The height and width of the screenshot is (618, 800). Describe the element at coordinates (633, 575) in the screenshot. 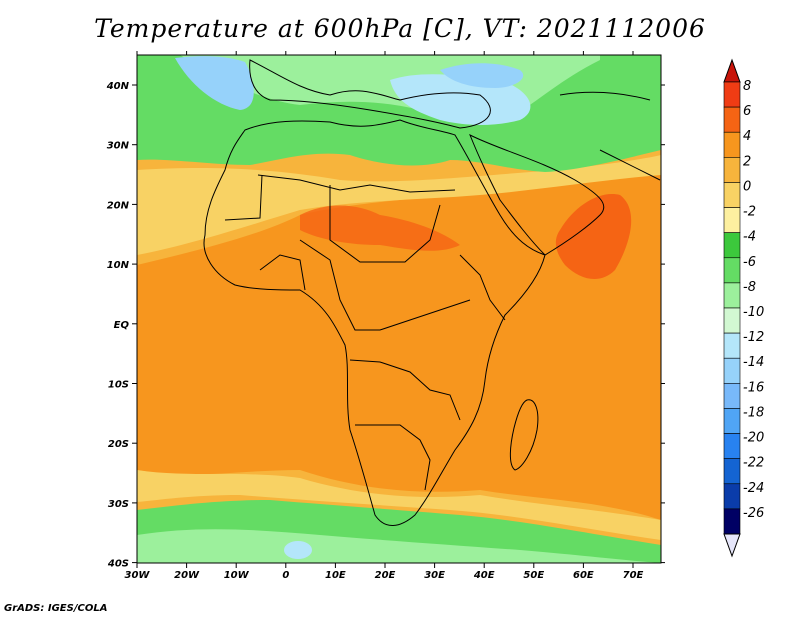

I see `lon-tick-label: 70E` at that location.